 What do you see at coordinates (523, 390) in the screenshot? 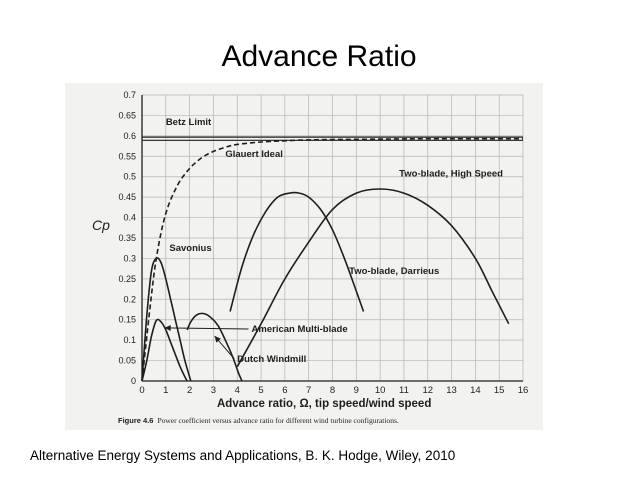
I see `x-tick-label: 16` at bounding box center [523, 390].